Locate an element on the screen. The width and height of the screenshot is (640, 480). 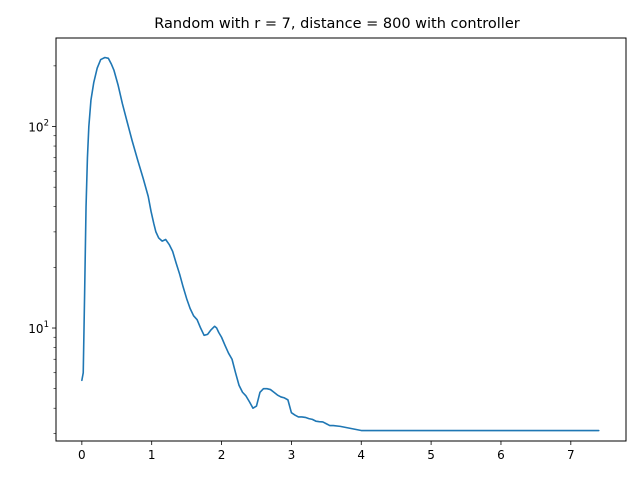
x-tick-label: 2 is located at coordinates (222, 455).